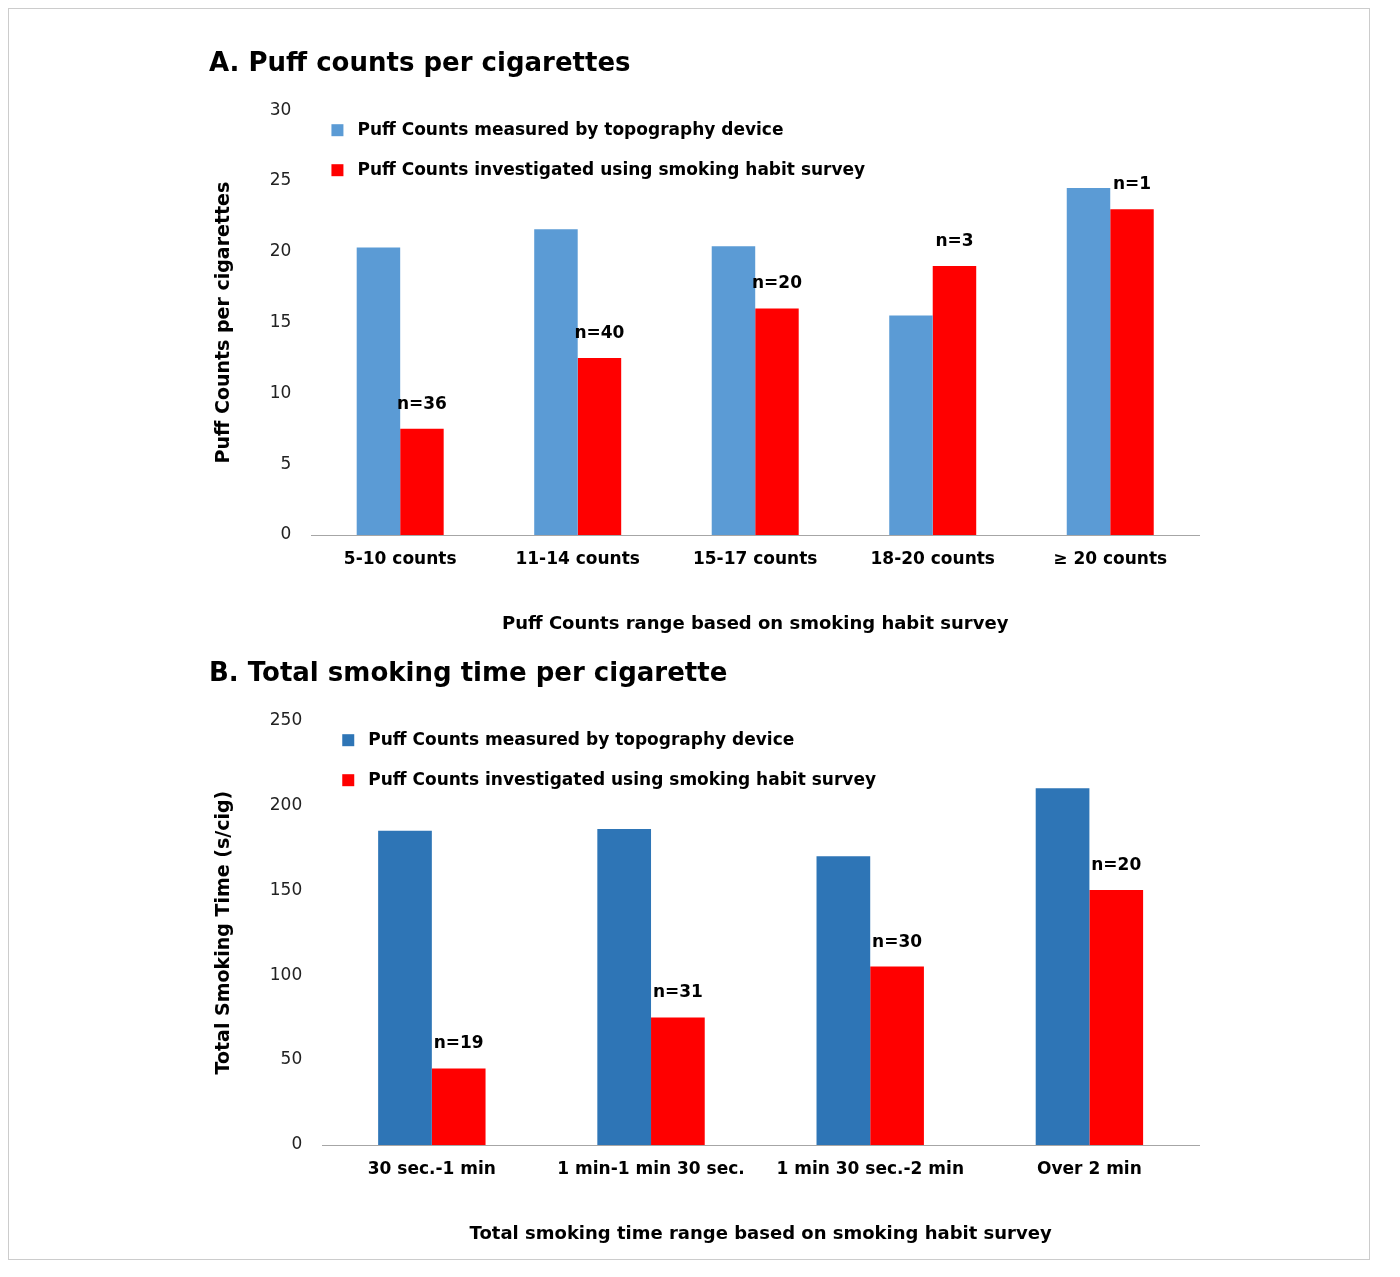  I want to click on y-axis-title: Total Smoking Time (s/cig), so click(222, 932).